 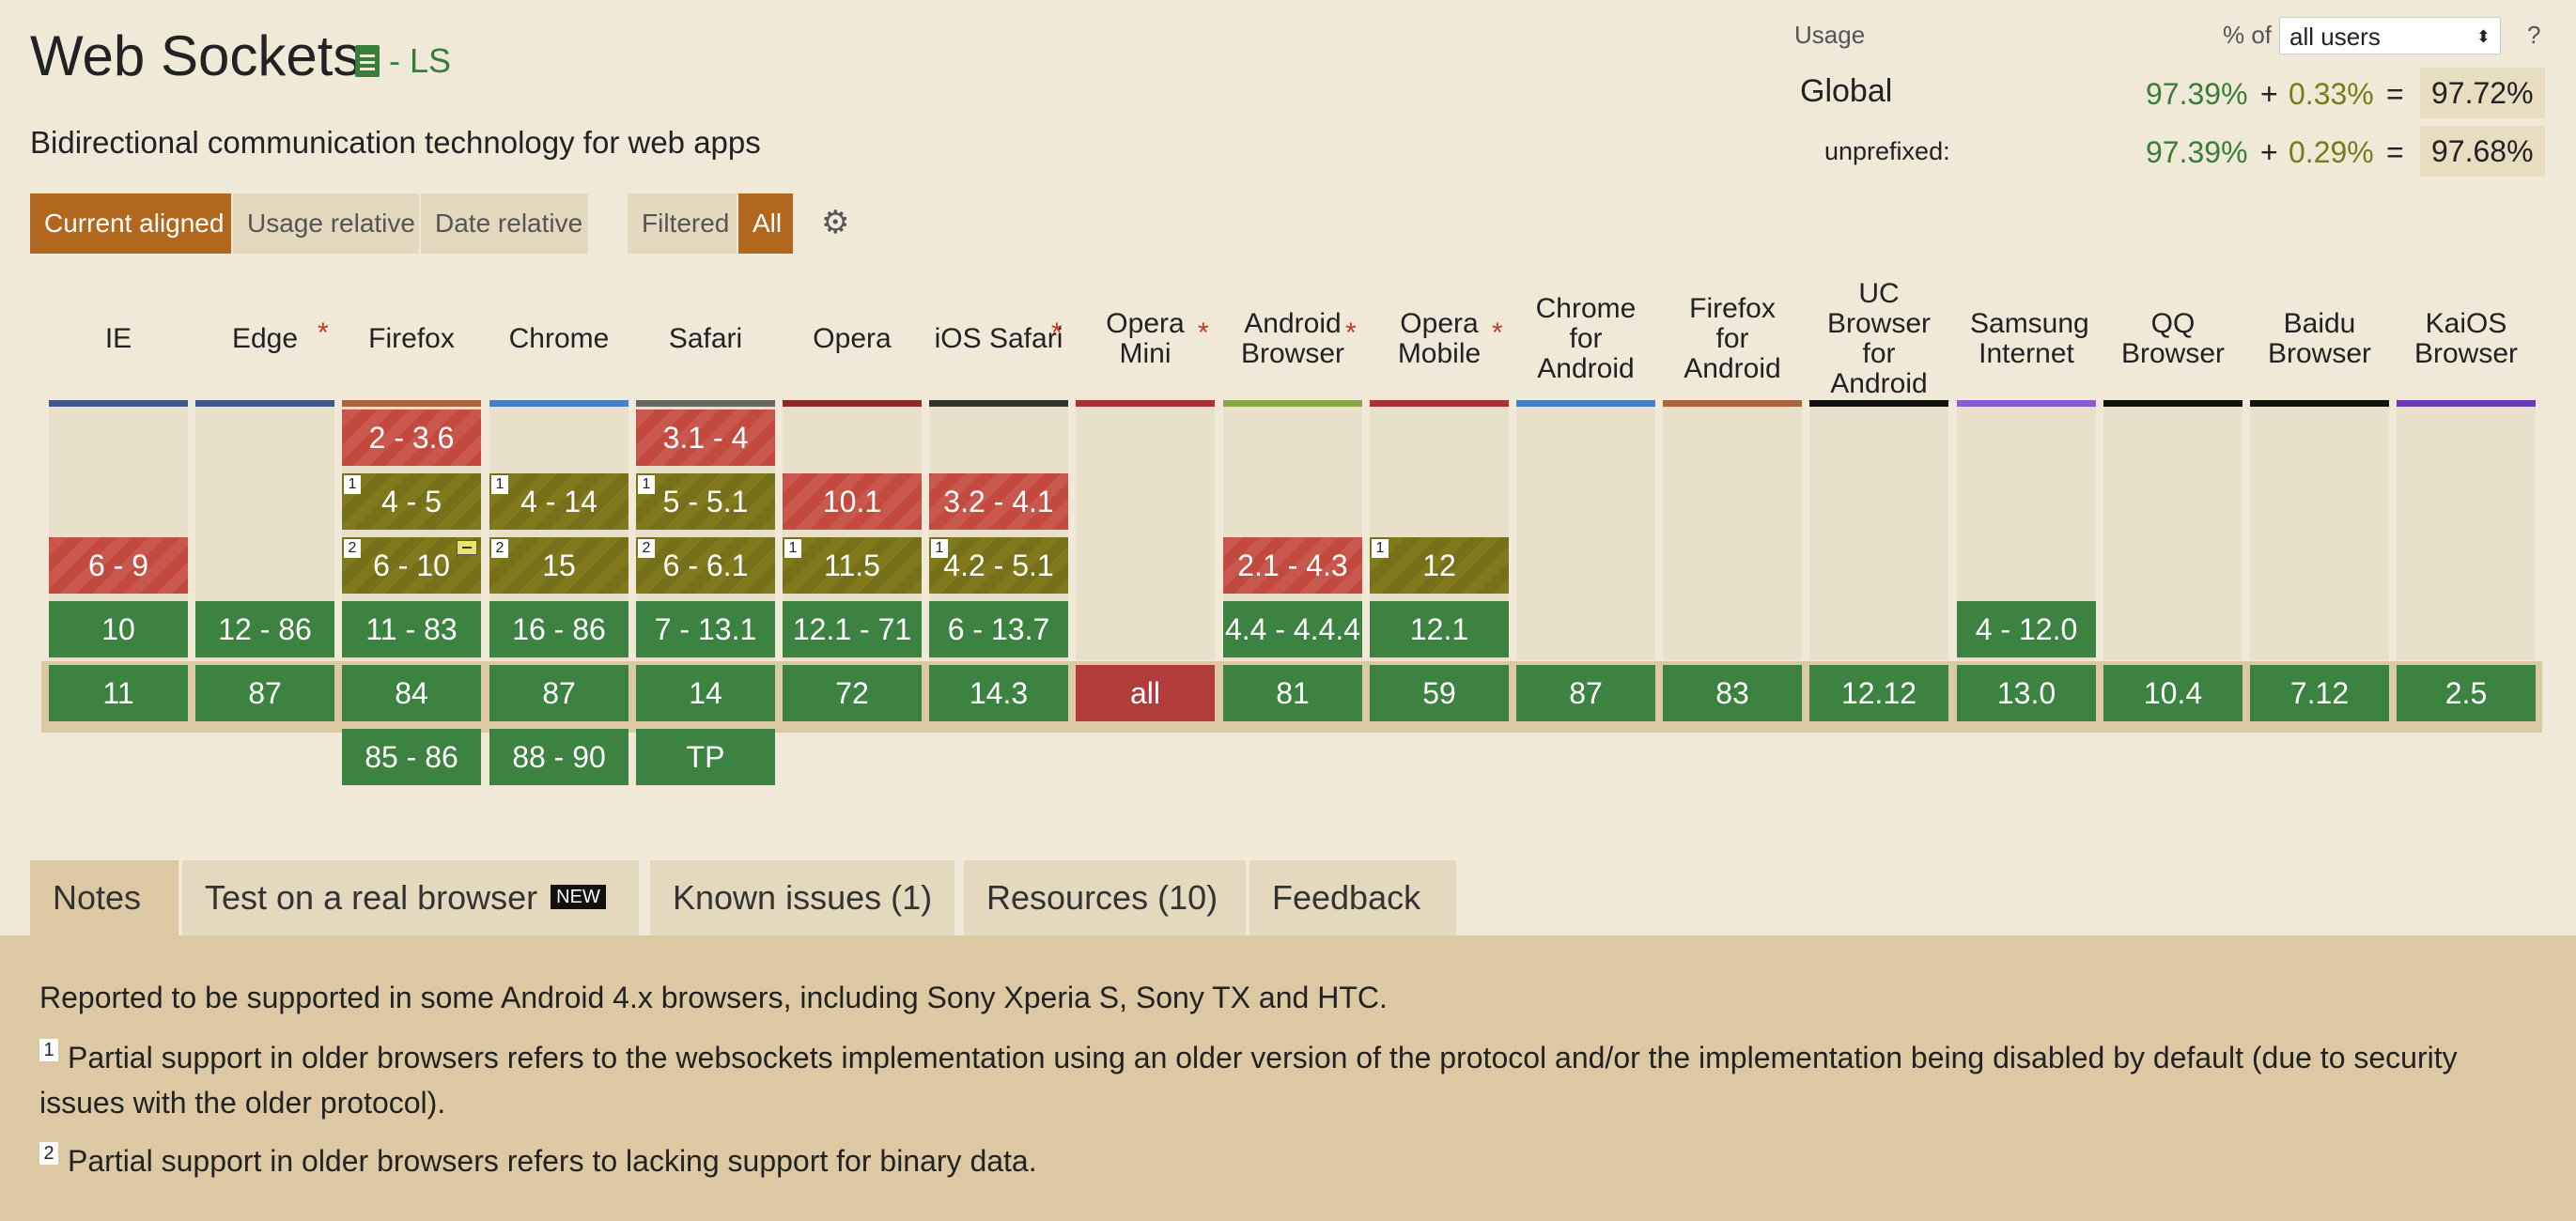 What do you see at coordinates (999, 339) in the screenshot?
I see `browser-header-ios-safari: iOS Safari` at bounding box center [999, 339].